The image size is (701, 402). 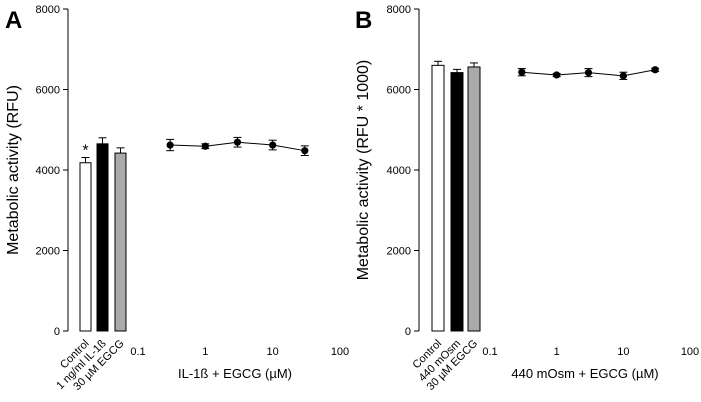 I want to click on y-axis-label: Metabolic activity (RFU), so click(x=13, y=170).